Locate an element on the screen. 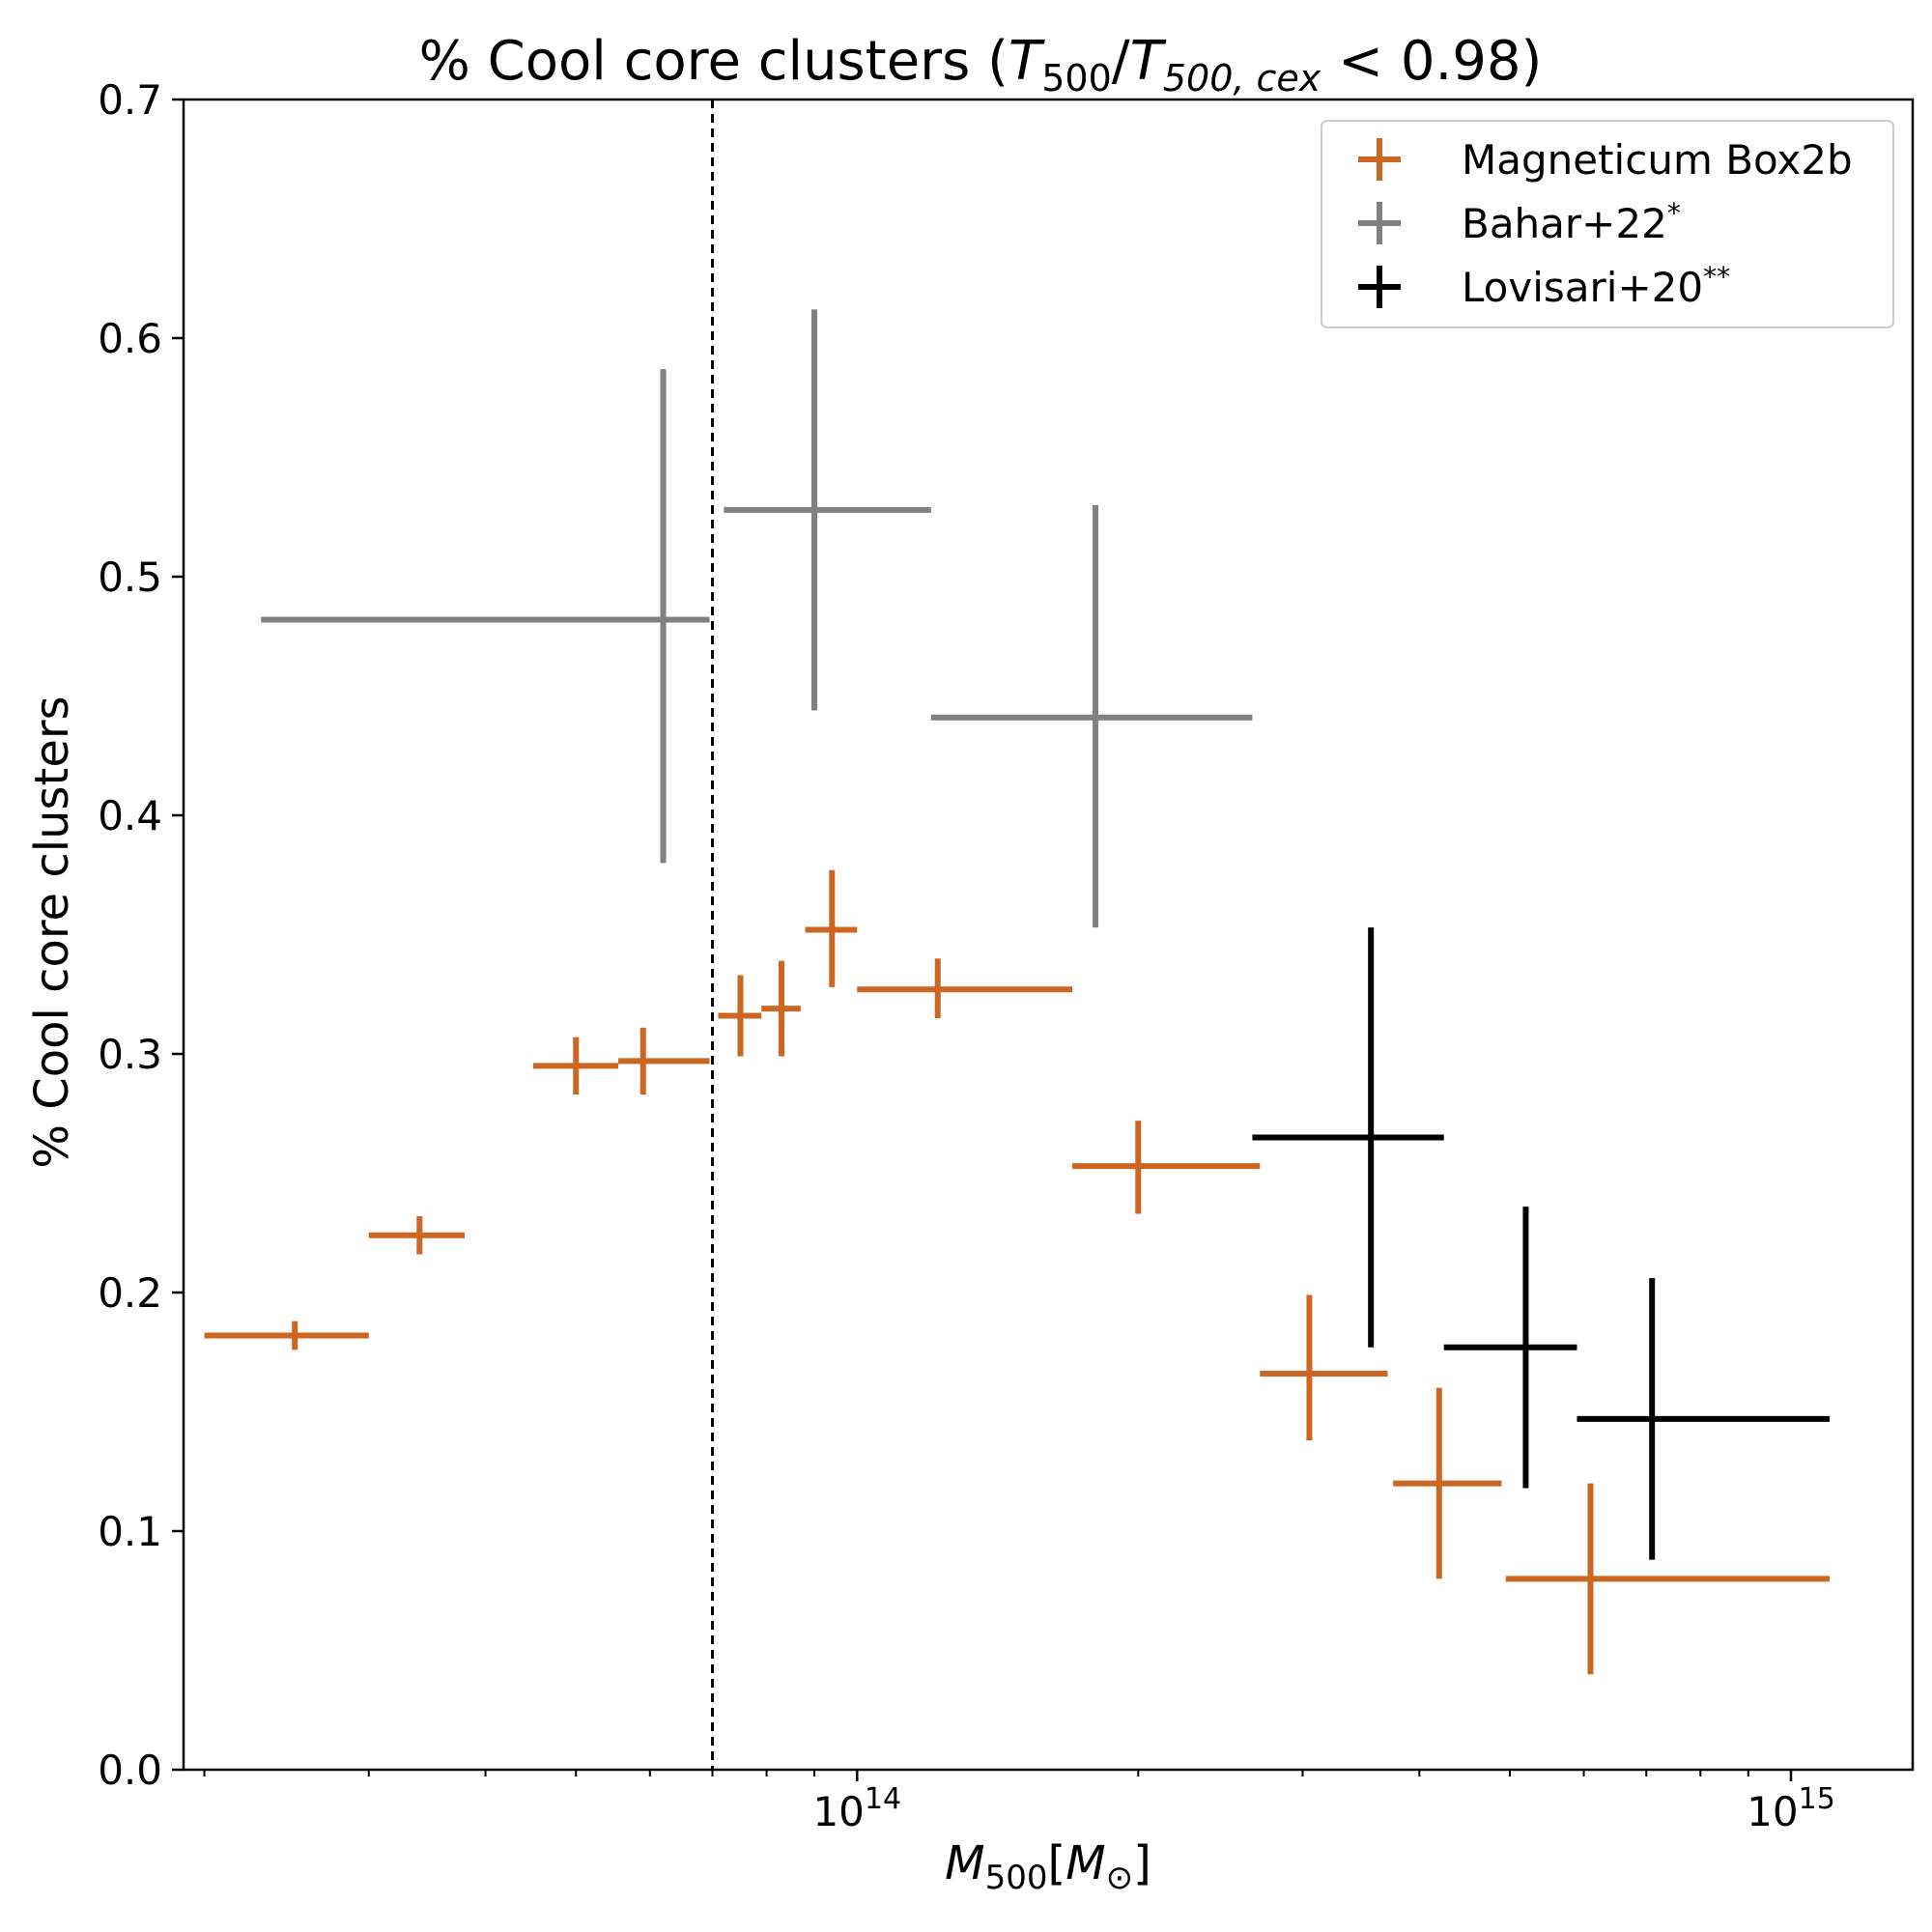  y-tick-label: 0.0 is located at coordinates (130, 1770).